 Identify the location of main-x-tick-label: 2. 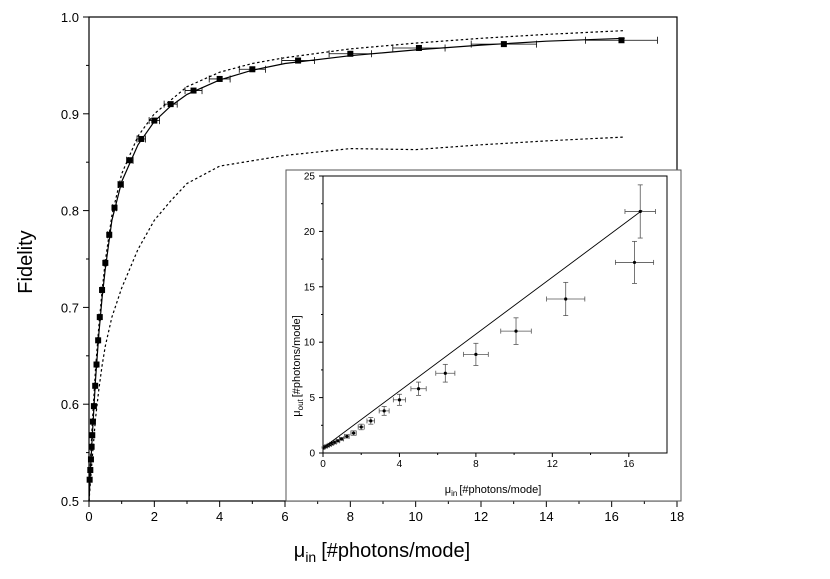
(154, 516).